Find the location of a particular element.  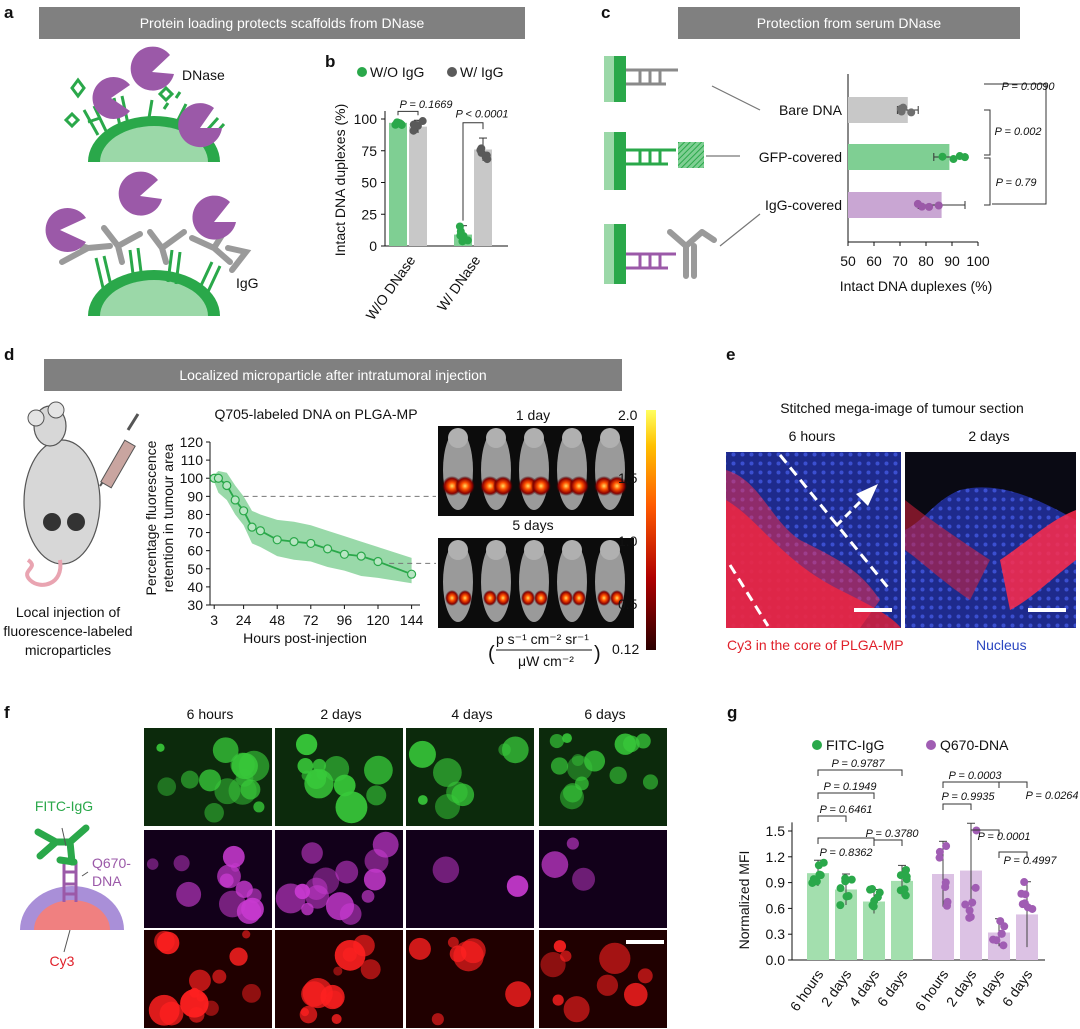

tumour-section-6h is located at coordinates (813, 540).